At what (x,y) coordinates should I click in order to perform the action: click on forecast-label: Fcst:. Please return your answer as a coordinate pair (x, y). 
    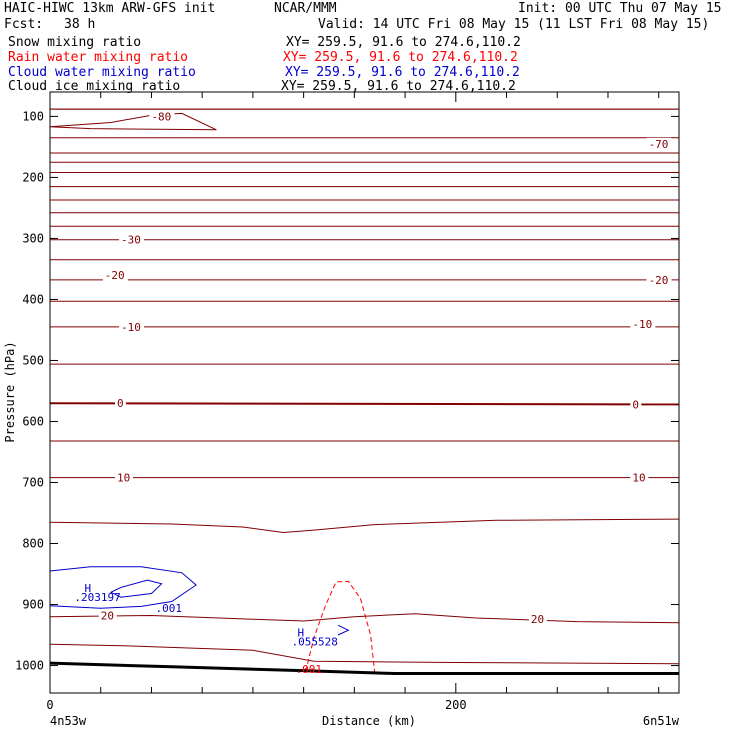
    Looking at the image, I should click on (24, 24).